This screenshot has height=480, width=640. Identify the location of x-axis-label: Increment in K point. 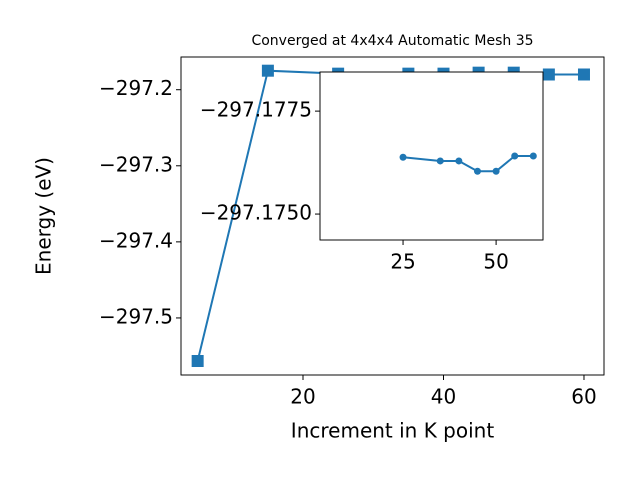
(393, 431).